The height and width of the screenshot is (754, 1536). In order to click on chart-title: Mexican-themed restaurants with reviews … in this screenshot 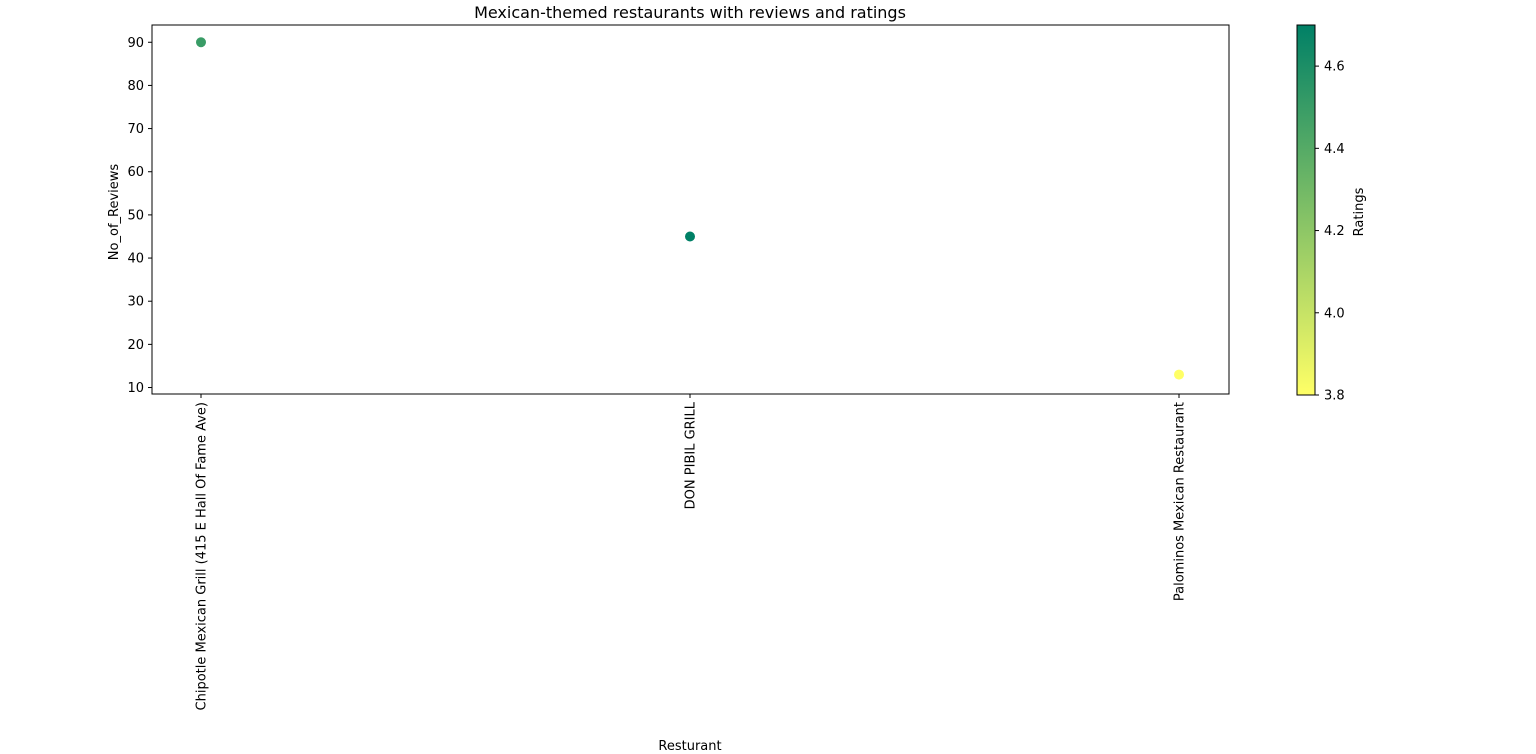, I will do `click(690, 12)`.